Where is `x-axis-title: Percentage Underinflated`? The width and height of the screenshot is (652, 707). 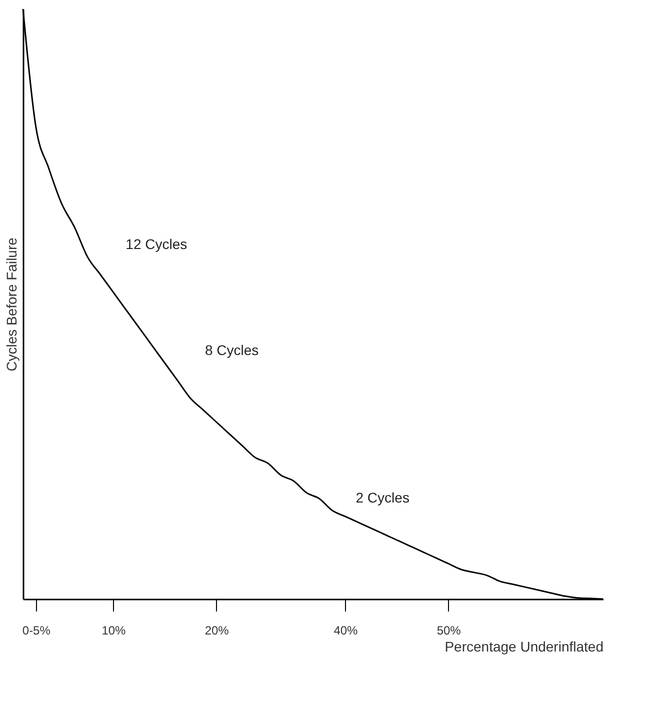
x-axis-title: Percentage Underinflated is located at coordinates (524, 646).